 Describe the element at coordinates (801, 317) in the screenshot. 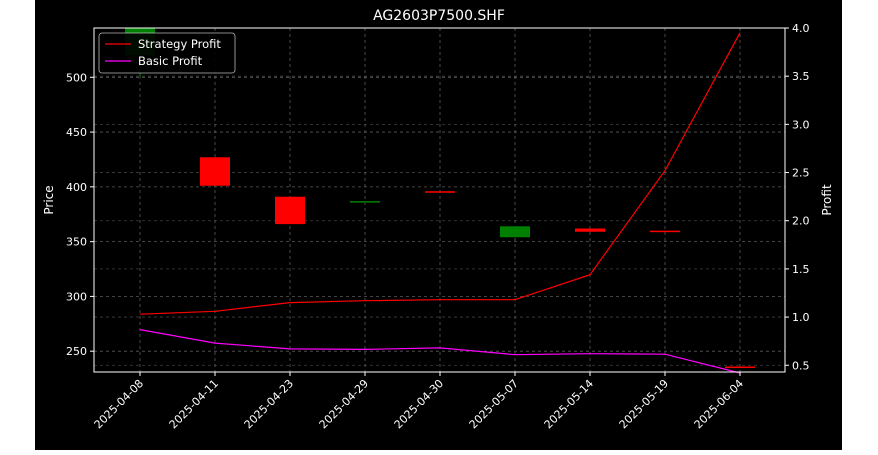

I see `right-y-tick-label: 1.0` at that location.